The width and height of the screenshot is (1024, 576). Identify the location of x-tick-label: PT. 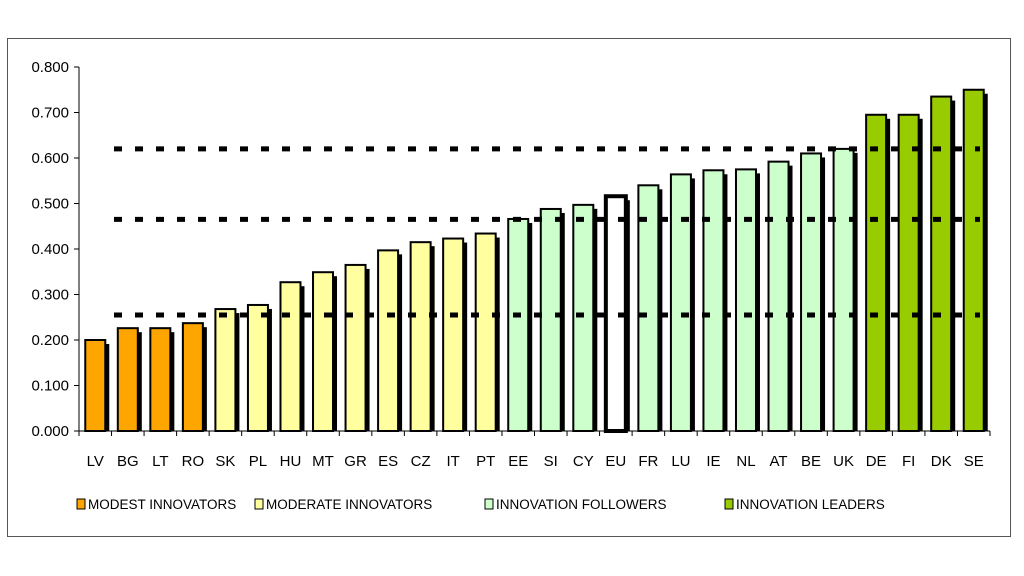
(485, 461).